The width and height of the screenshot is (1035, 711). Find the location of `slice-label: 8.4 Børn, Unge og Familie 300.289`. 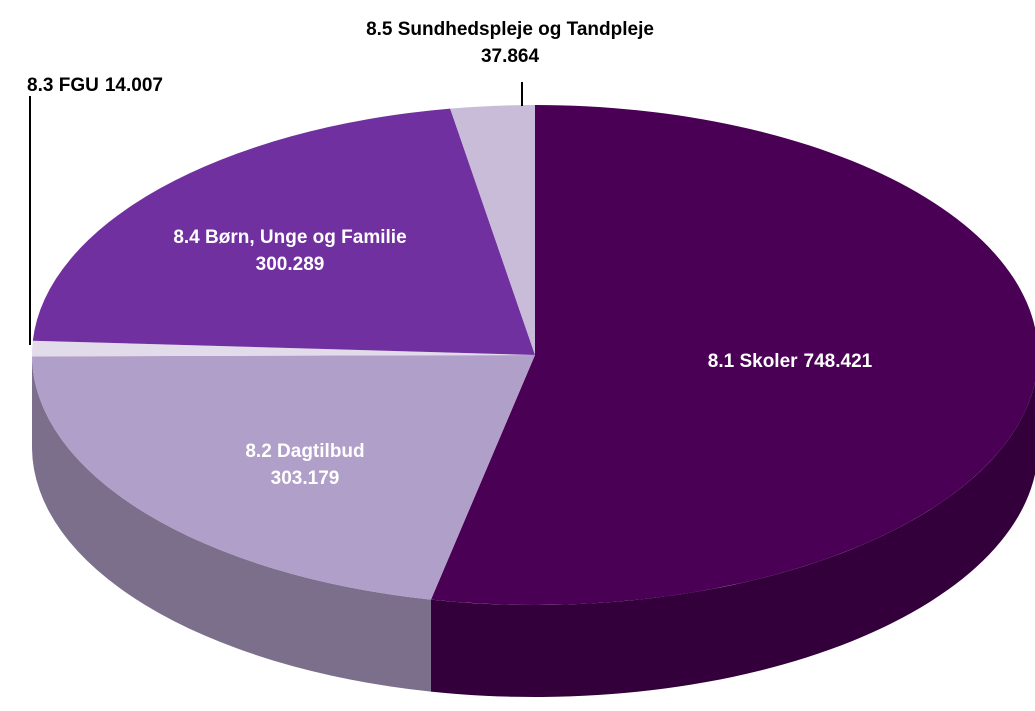

slice-label: 8.4 Børn, Unge og Familie 300.289 is located at coordinates (289, 251).